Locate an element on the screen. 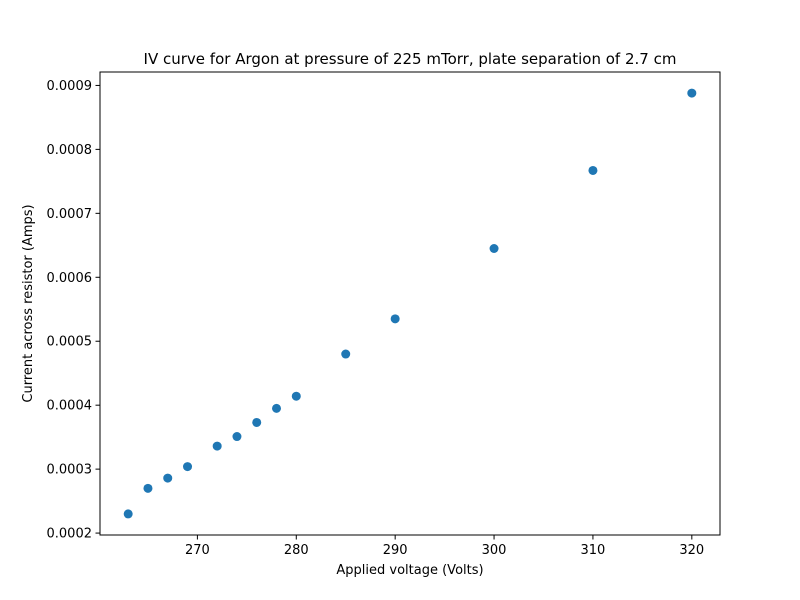 The width and height of the screenshot is (800, 600). x-tick-label: 270 is located at coordinates (197, 550).